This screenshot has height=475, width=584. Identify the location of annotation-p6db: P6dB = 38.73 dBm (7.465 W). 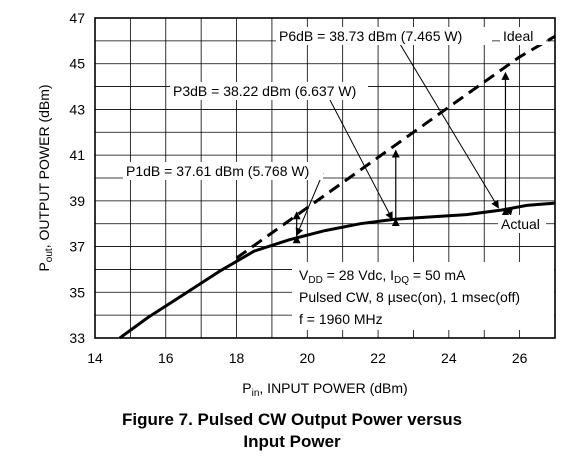
(384, 36).